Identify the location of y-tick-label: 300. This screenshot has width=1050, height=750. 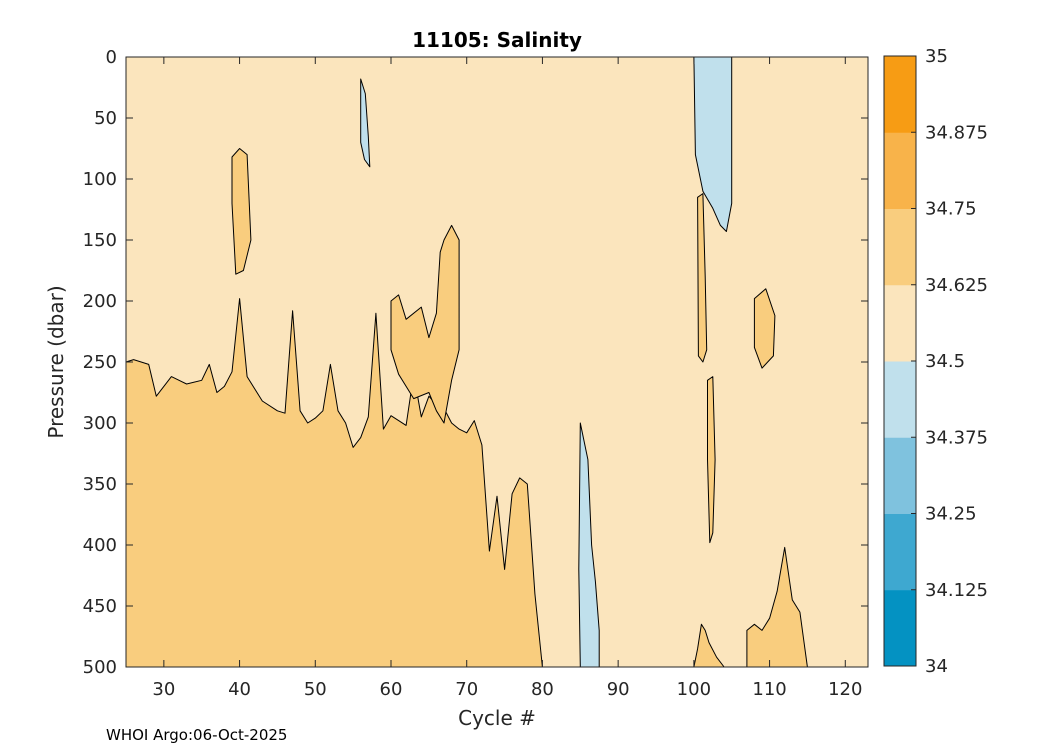
(100, 423).